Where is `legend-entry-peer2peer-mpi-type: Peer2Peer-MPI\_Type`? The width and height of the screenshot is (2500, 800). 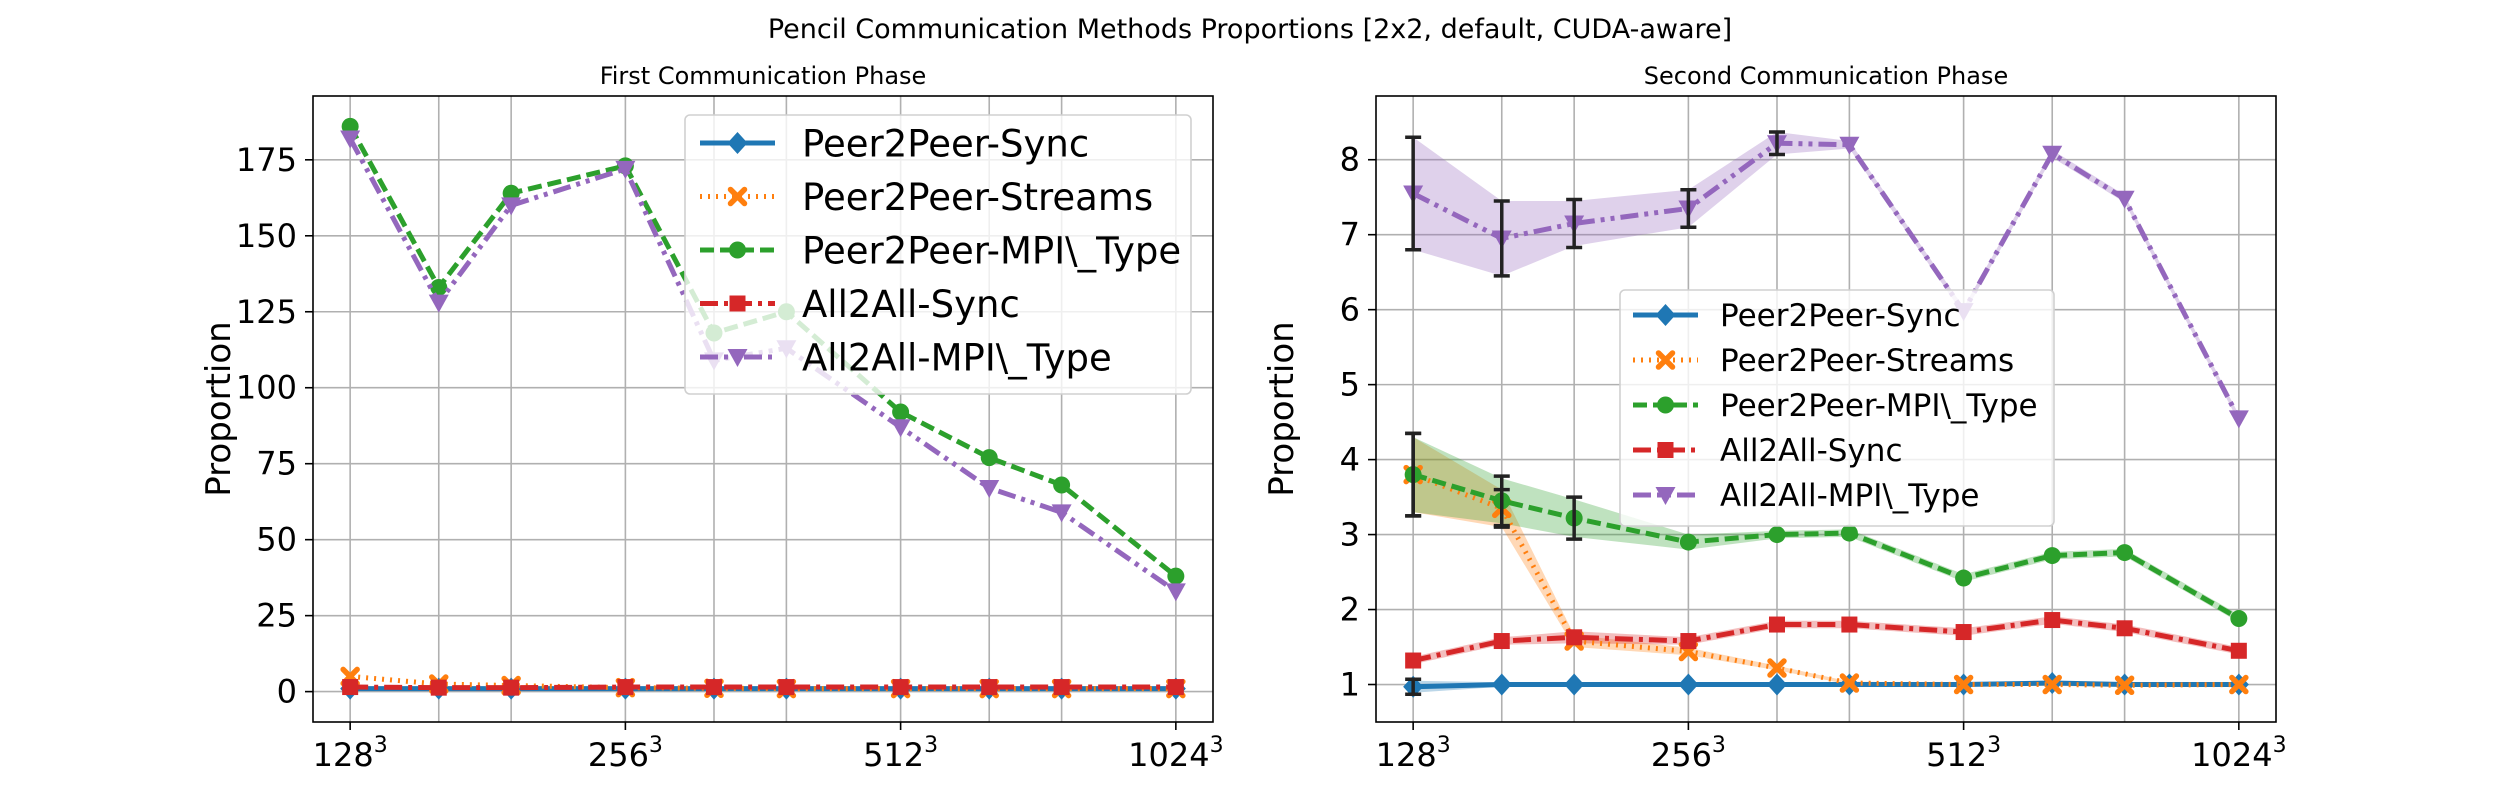
legend-entry-peer2peer-mpi-type: Peer2Peer-MPI\_Type is located at coordinates (1835, 406).